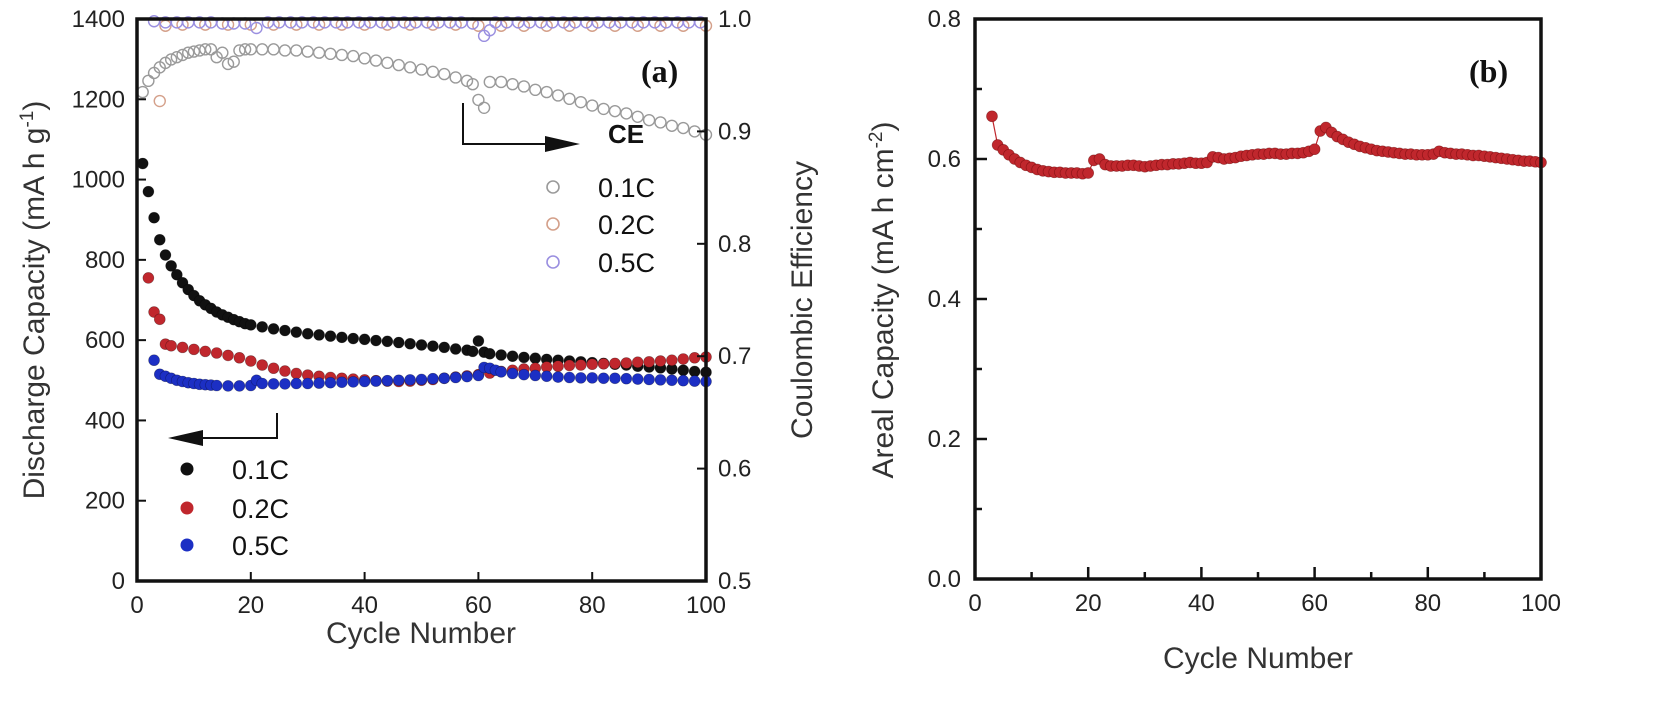 This screenshot has width=1654, height=727. Describe the element at coordinates (260, 509) in the screenshot. I see `legend-capacity-label-1: 0.2C` at that location.